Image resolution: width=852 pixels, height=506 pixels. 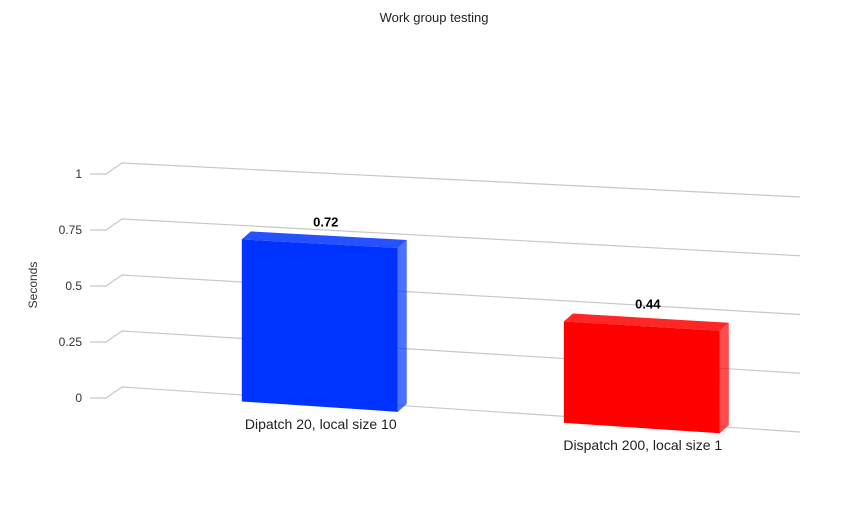 What do you see at coordinates (325, 221) in the screenshot?
I see `data-label: 0.72` at bounding box center [325, 221].